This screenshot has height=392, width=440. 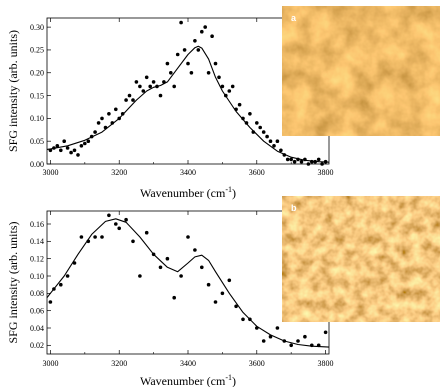 What do you see at coordinates (50, 363) in the screenshot?
I see `x-tick-label: 3000` at bounding box center [50, 363].